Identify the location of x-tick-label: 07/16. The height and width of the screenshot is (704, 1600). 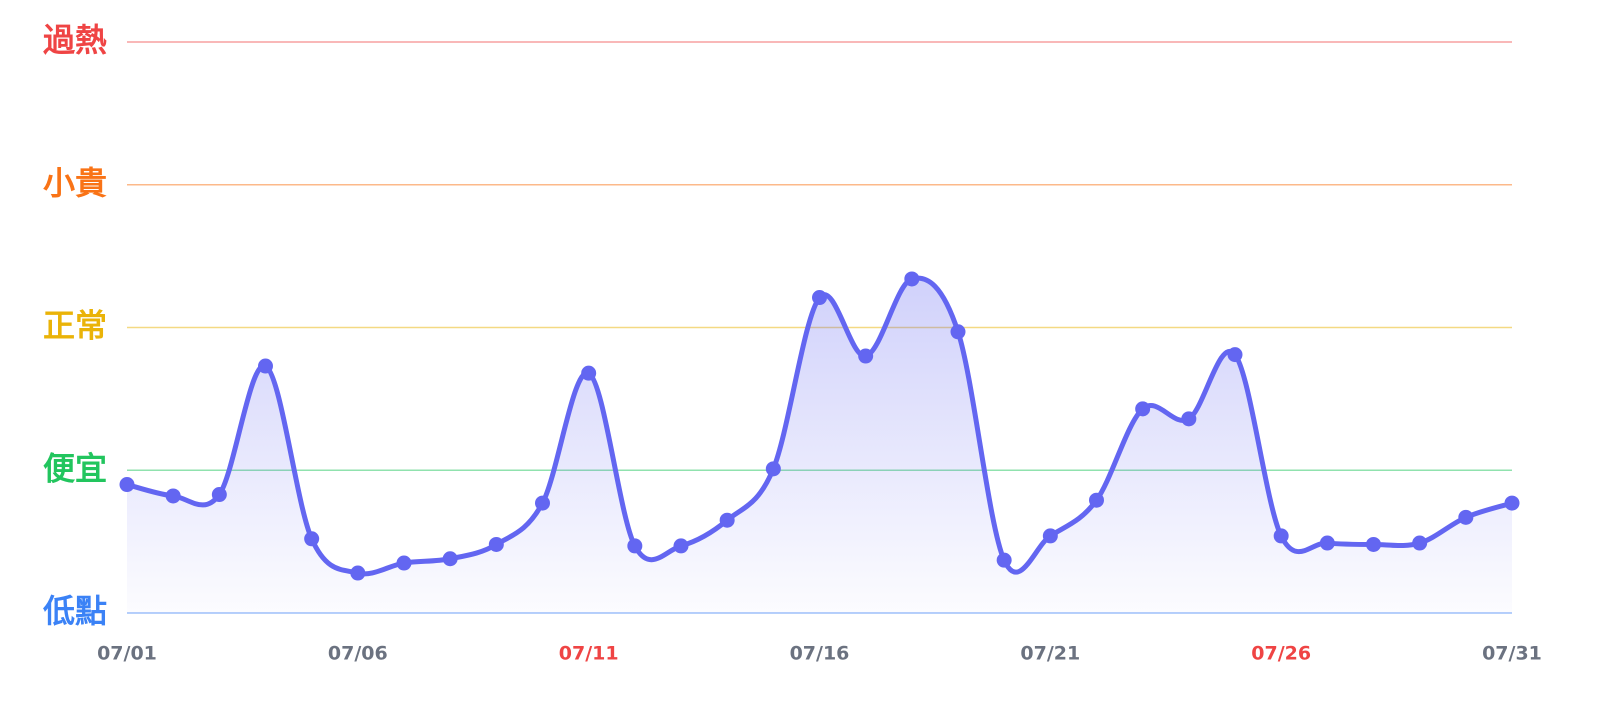
(820, 654).